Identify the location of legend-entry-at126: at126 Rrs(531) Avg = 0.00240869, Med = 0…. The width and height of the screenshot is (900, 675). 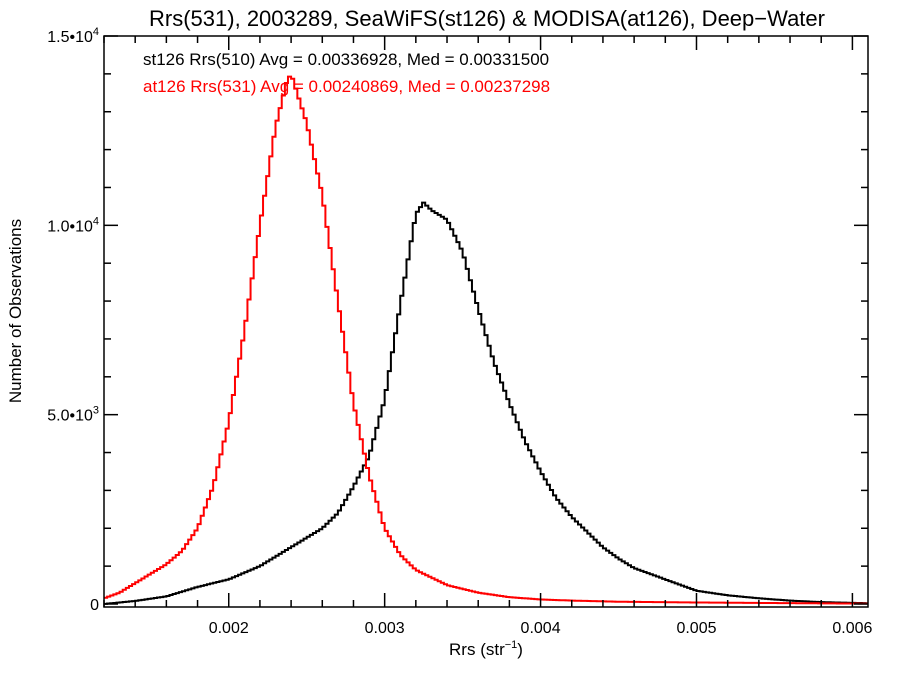
(346, 86).